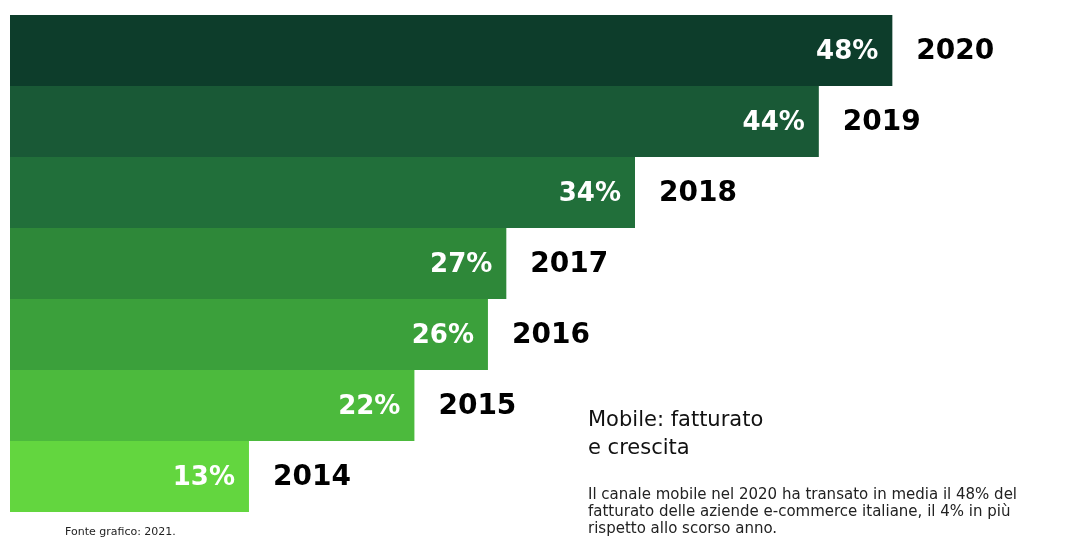 This screenshot has height=547, width=1072. Describe the element at coordinates (461, 262) in the screenshot. I see `data-label: 27%` at that location.